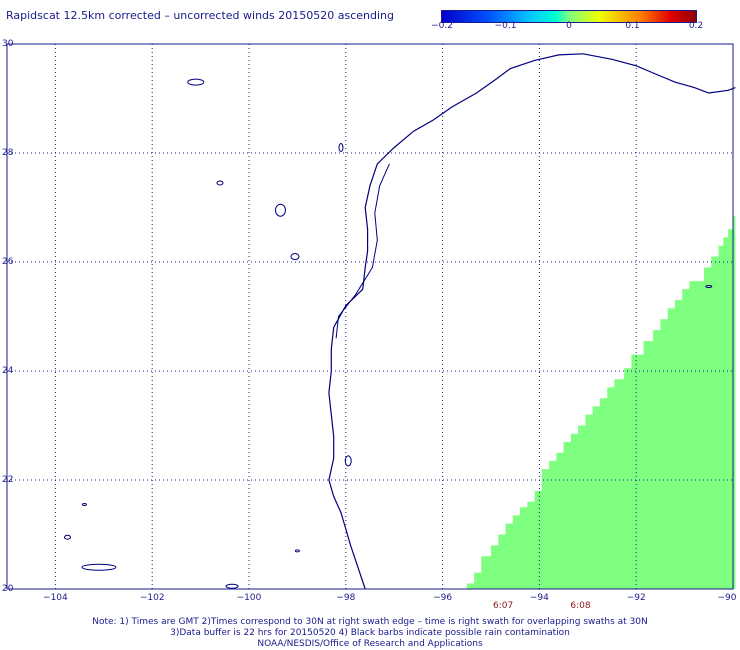 The image size is (740, 650). Describe the element at coordinates (346, 598) in the screenshot. I see `lon-label: −98` at that location.